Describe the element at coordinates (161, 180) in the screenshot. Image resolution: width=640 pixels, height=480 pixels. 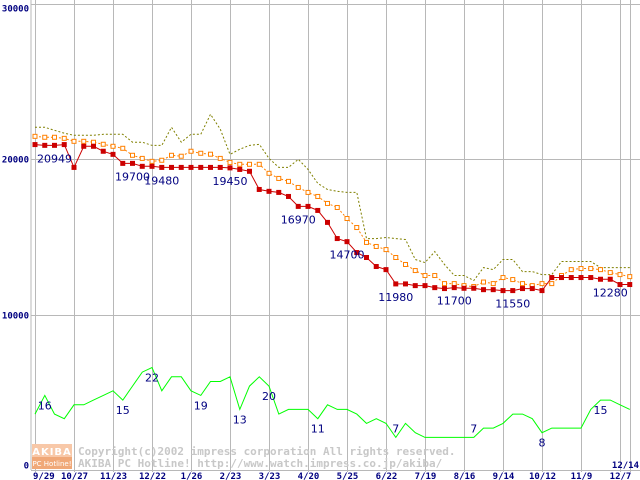
I see `min-price-label: 19480` at that location.